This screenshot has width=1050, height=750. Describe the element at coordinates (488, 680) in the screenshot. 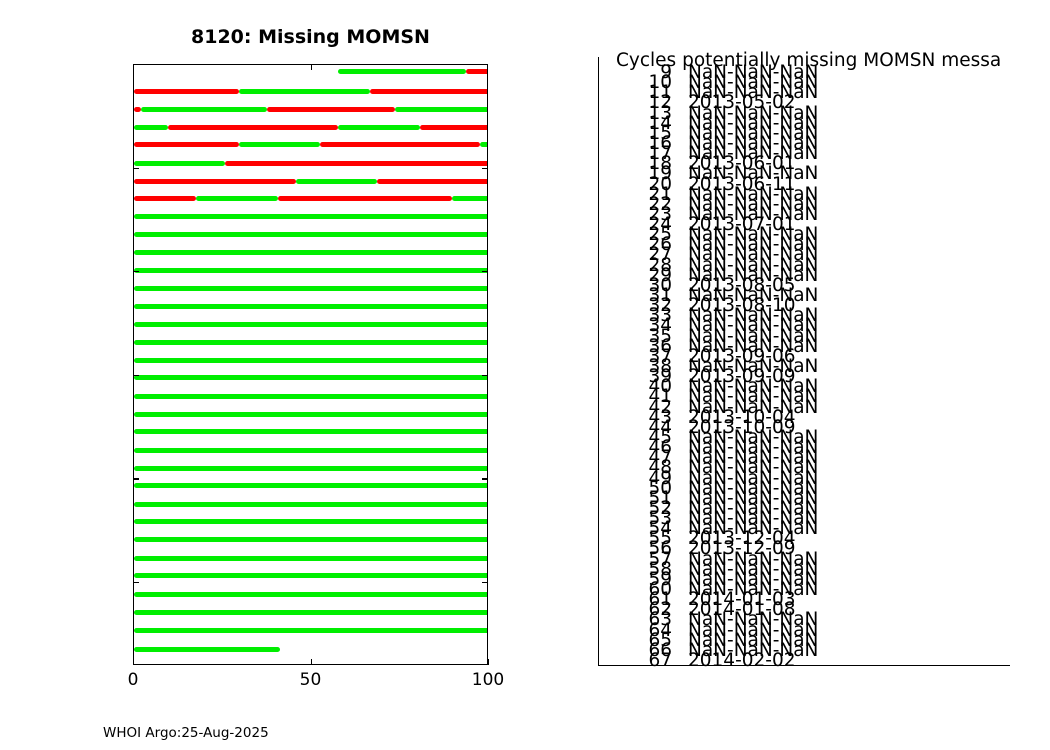

I see `x-tick-label: 100` at that location.